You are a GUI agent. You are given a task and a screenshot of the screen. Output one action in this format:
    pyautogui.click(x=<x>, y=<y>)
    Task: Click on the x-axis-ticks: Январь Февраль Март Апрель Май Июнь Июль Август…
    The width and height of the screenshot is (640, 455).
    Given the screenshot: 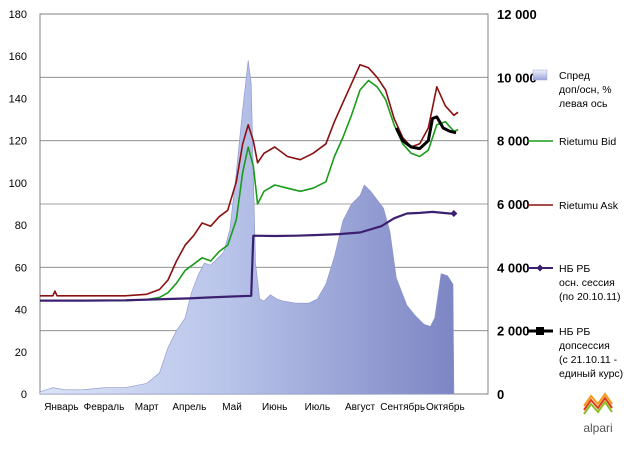 What is the action you would take?
    pyautogui.click(x=254, y=407)
    